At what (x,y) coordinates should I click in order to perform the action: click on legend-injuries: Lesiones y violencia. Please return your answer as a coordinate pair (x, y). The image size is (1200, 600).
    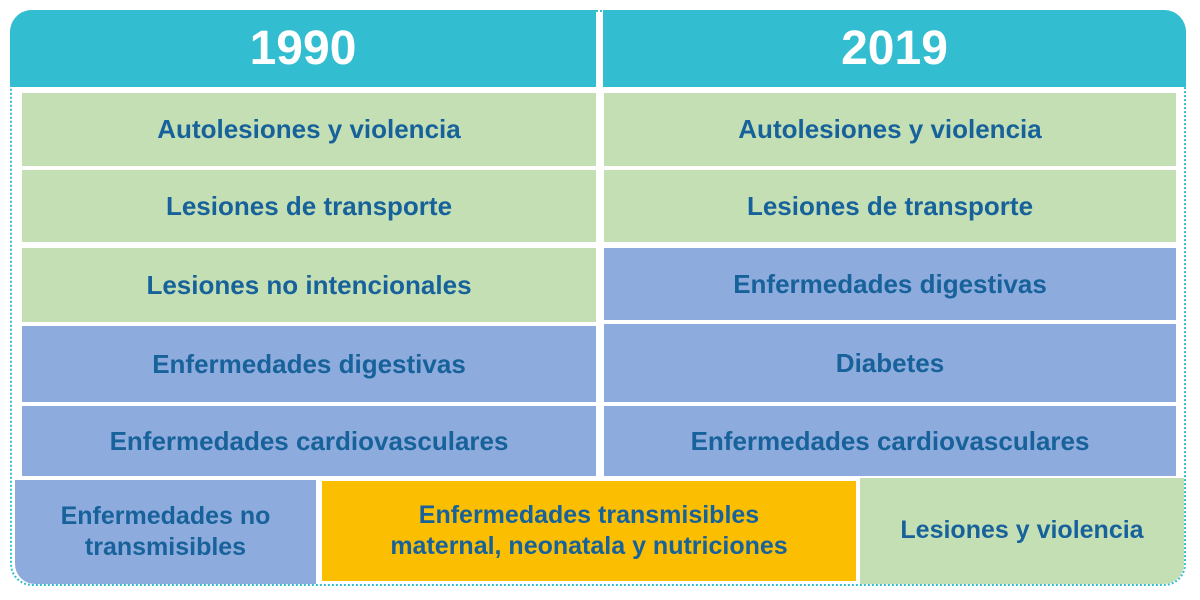
    Looking at the image, I should click on (1022, 531).